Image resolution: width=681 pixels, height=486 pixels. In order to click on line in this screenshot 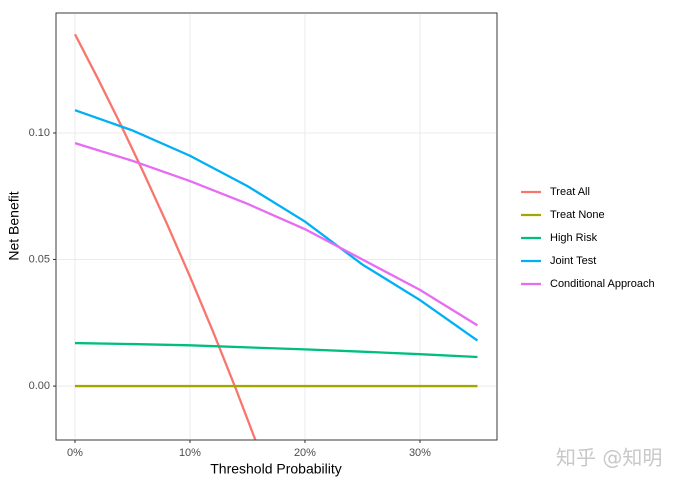, I will do `click(276, 350)`.